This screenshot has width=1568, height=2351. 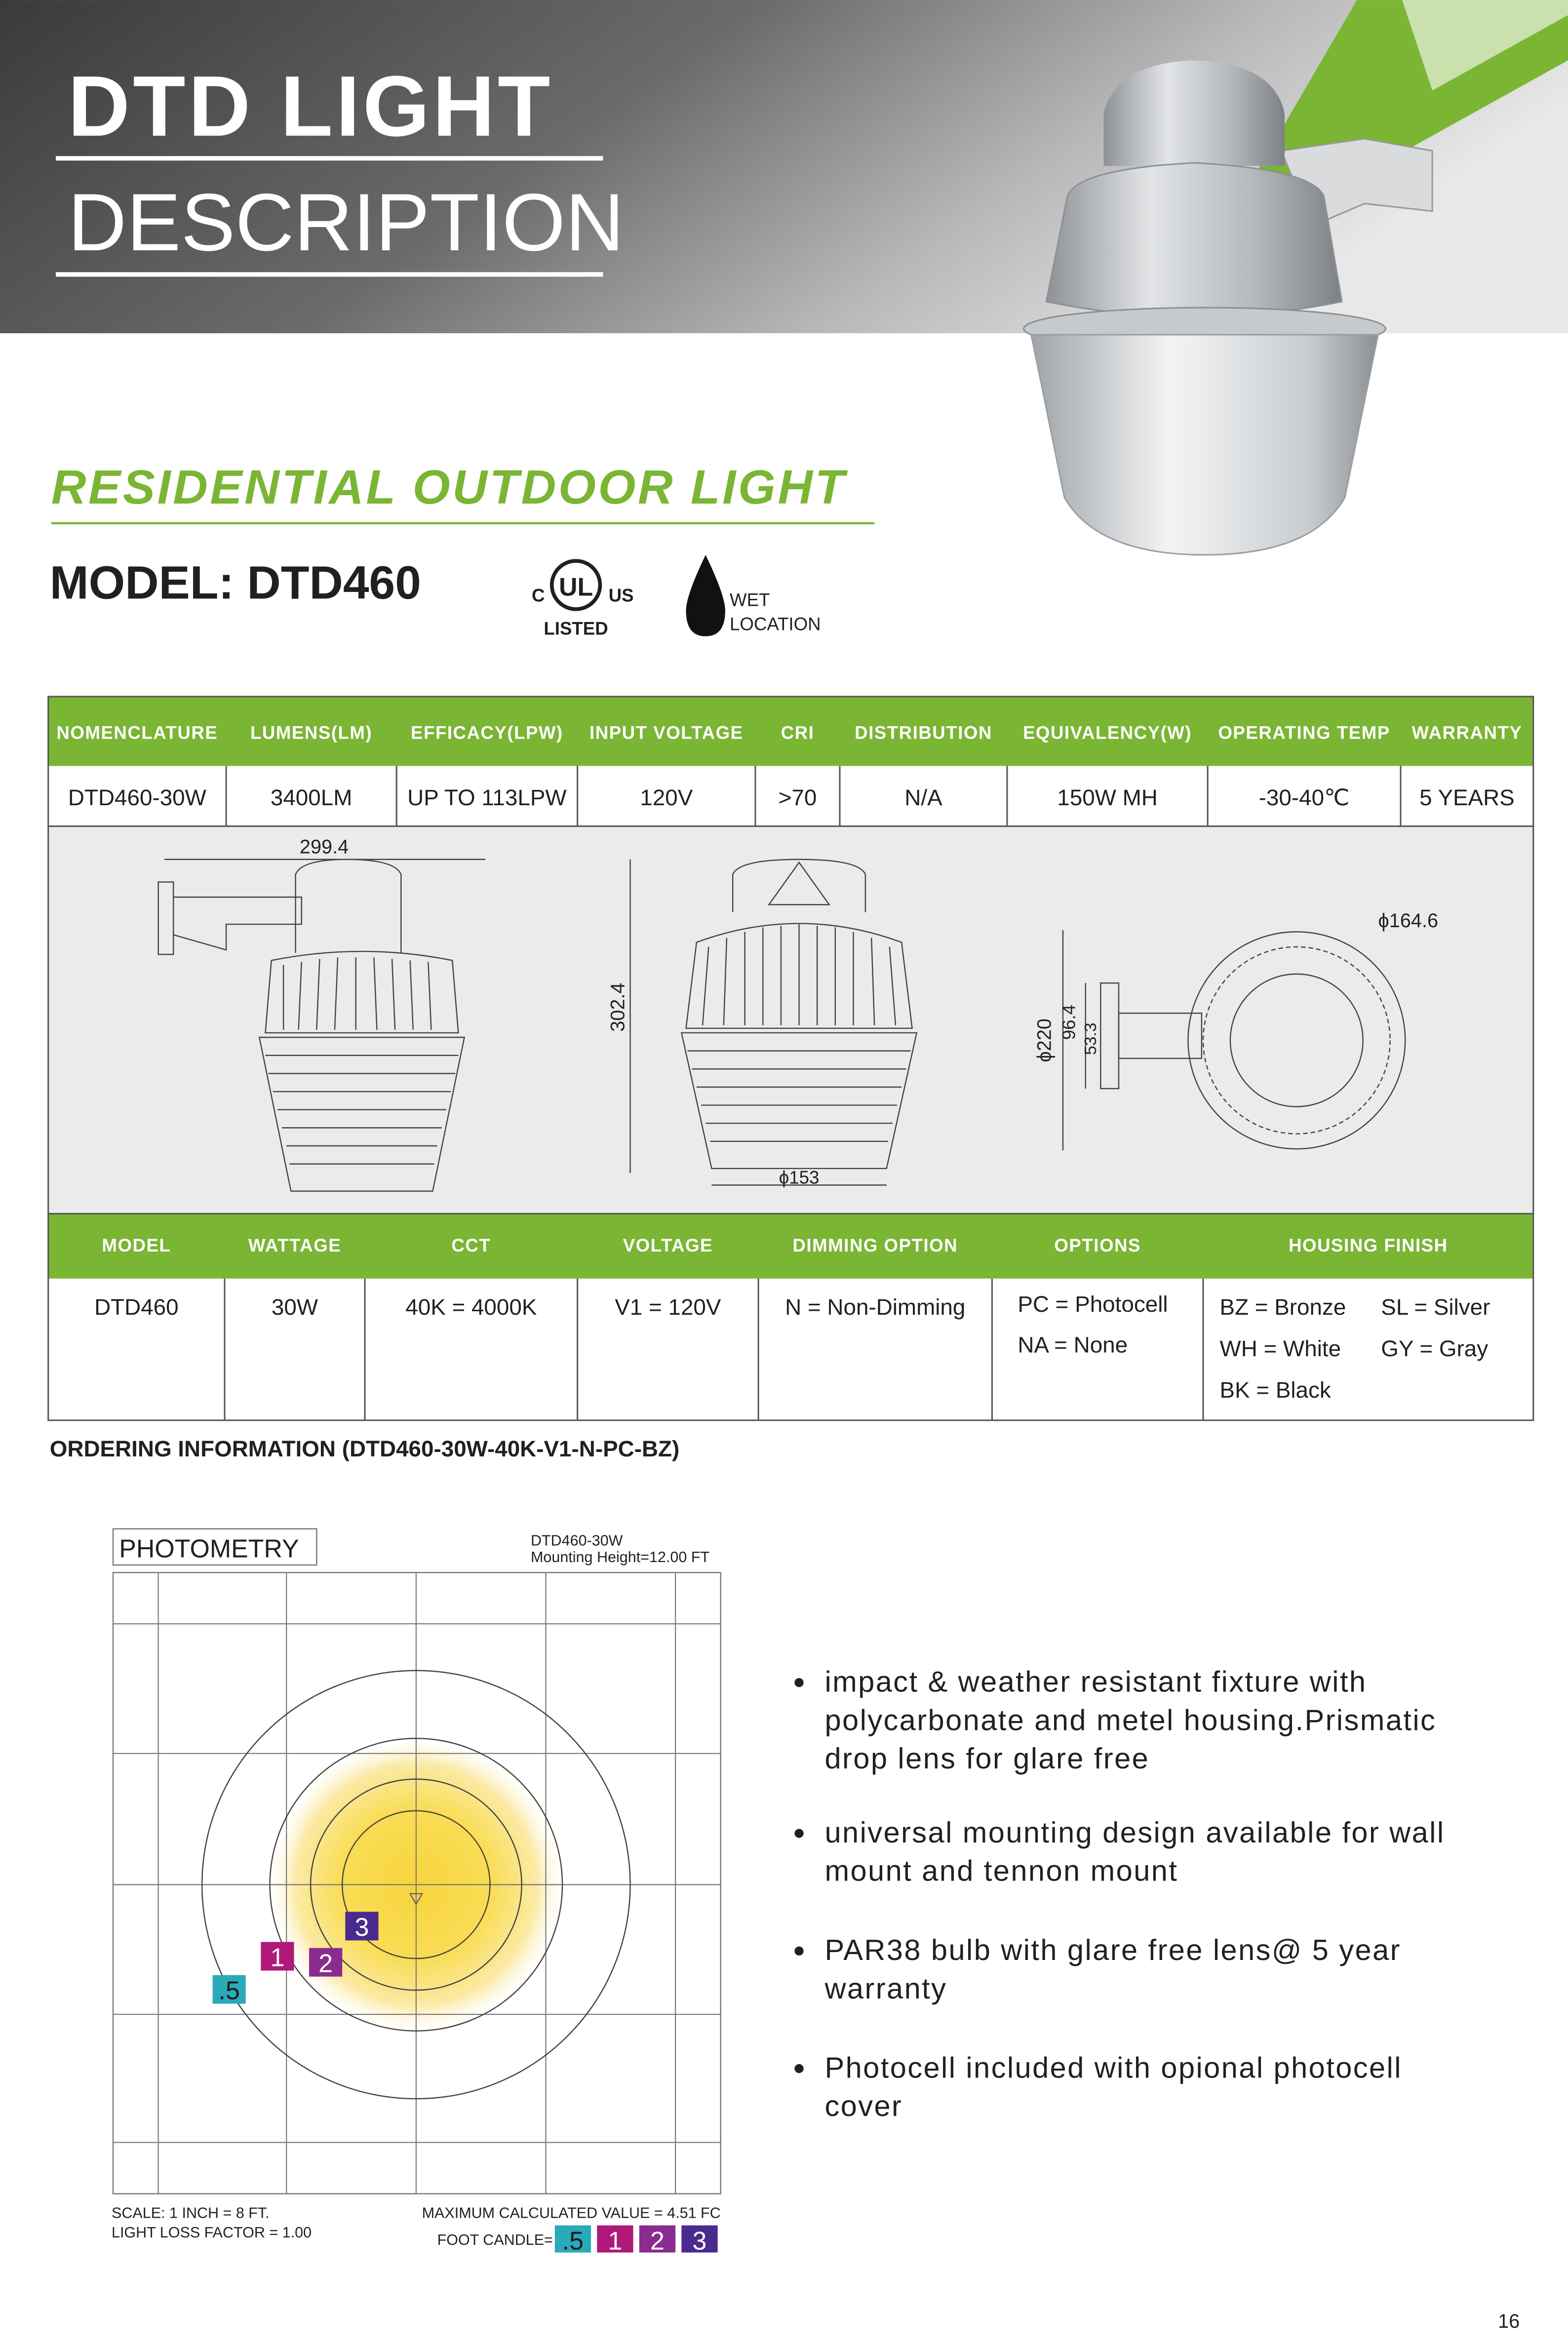 What do you see at coordinates (136, 1245) in the screenshot?
I see `order-header: MODEL` at bounding box center [136, 1245].